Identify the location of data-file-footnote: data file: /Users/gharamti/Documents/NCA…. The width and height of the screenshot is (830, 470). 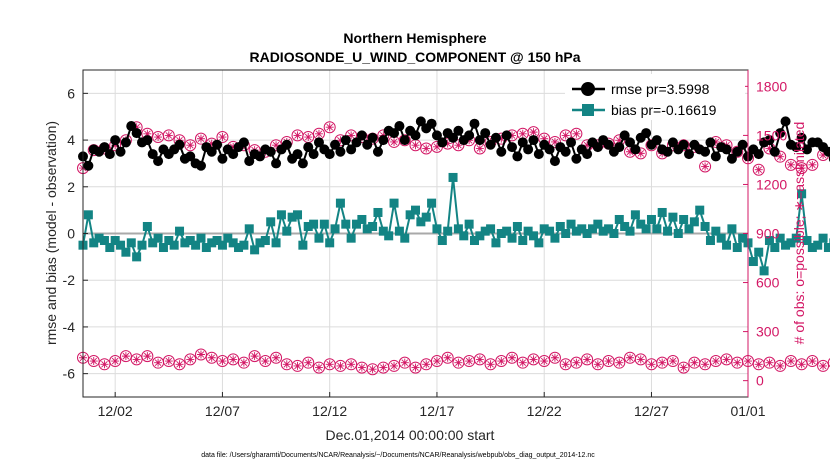
(398, 455).